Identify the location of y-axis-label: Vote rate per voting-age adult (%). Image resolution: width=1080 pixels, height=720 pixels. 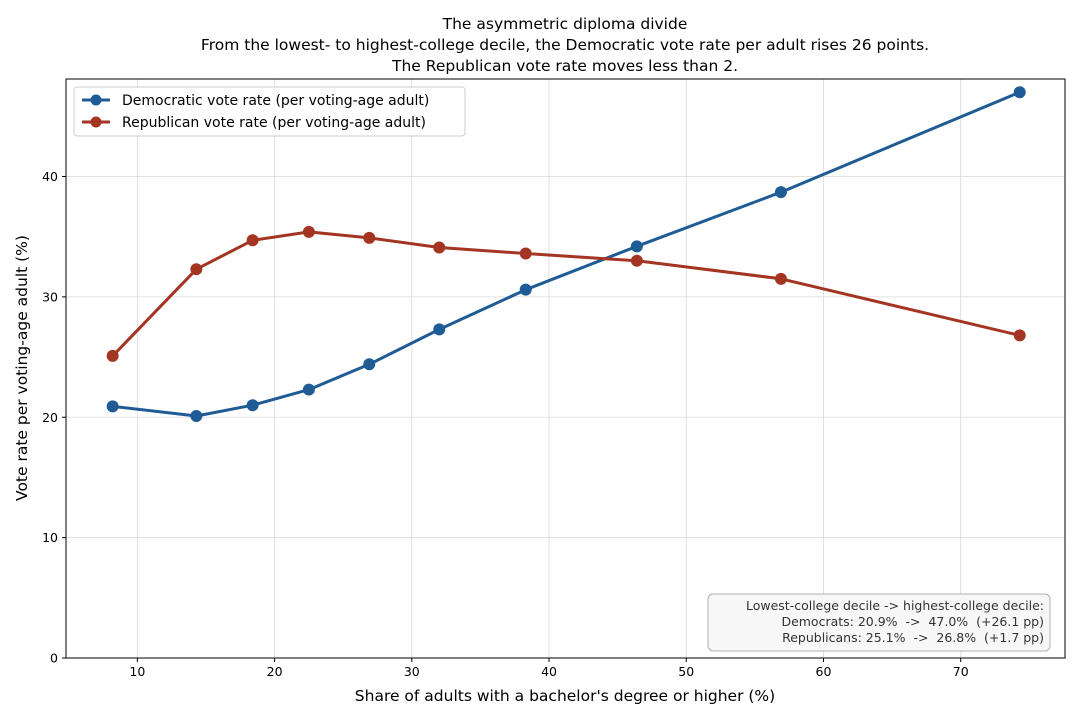
(22, 368).